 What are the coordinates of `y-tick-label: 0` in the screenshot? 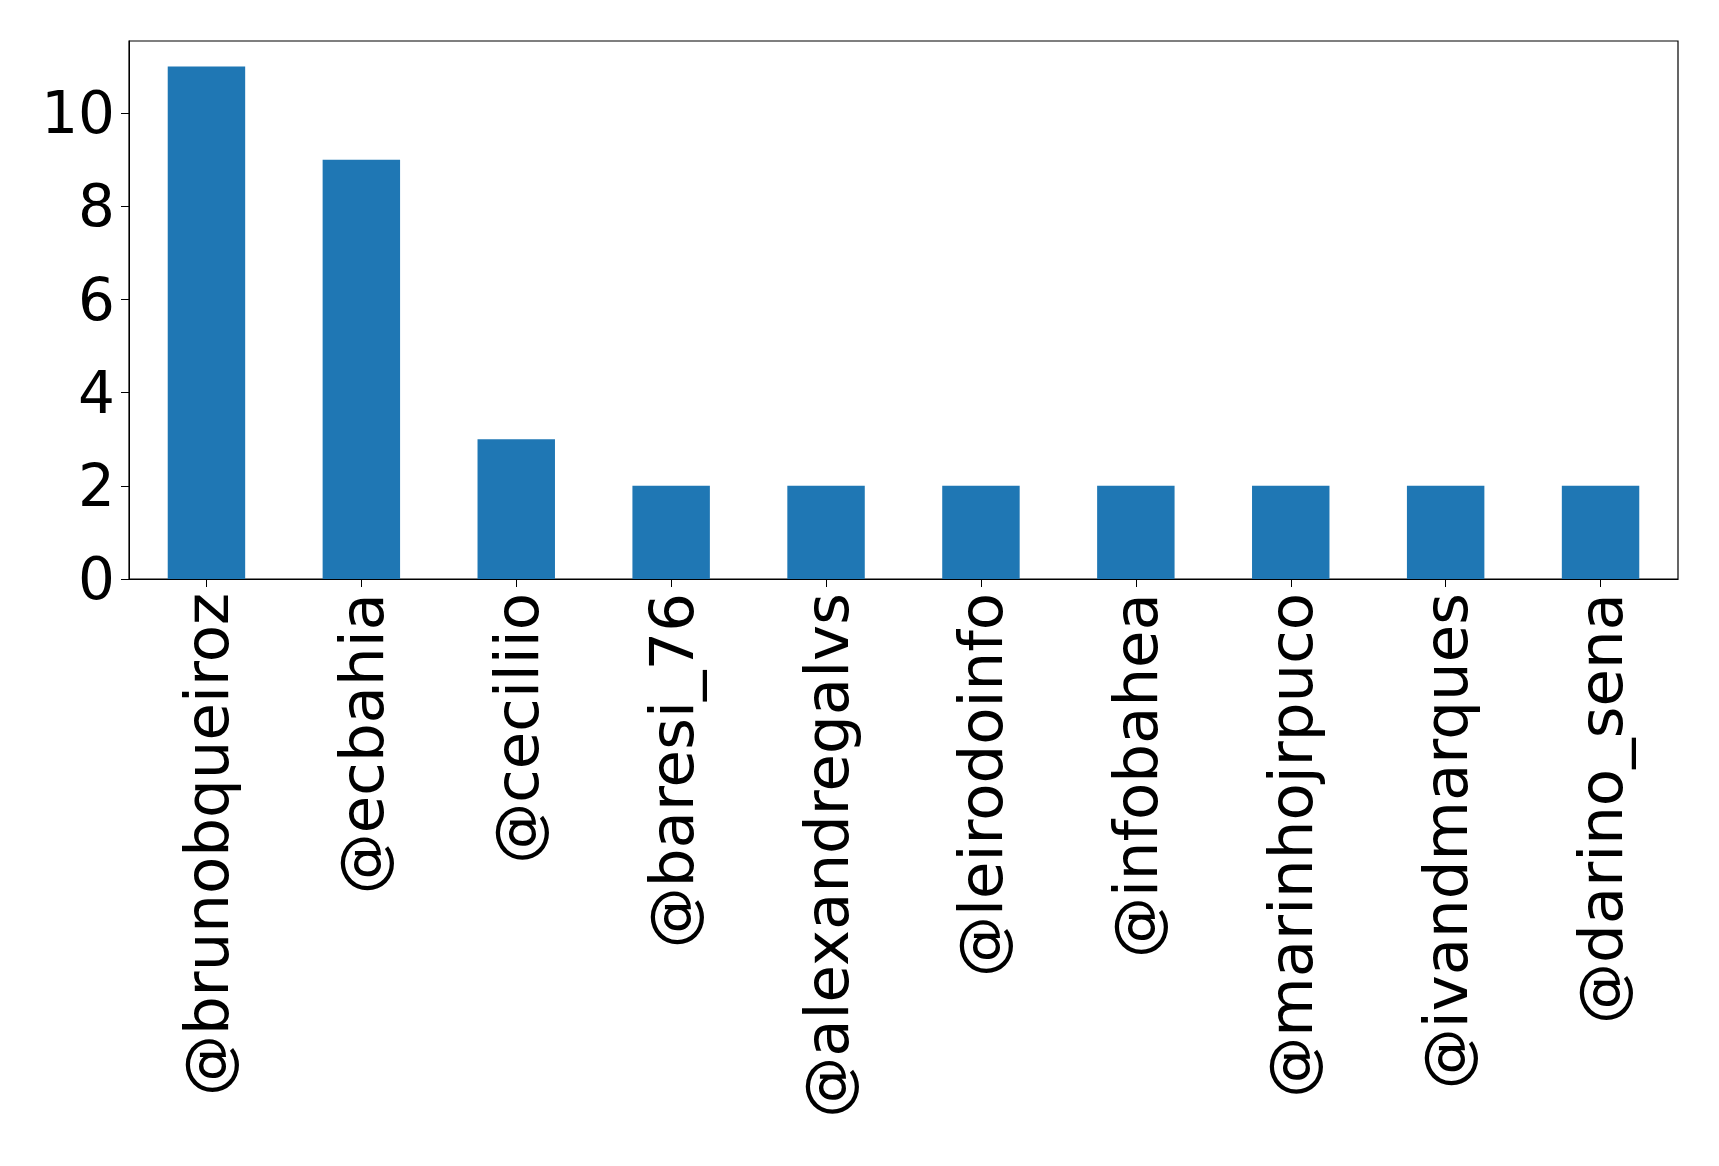 It's located at (96, 579).